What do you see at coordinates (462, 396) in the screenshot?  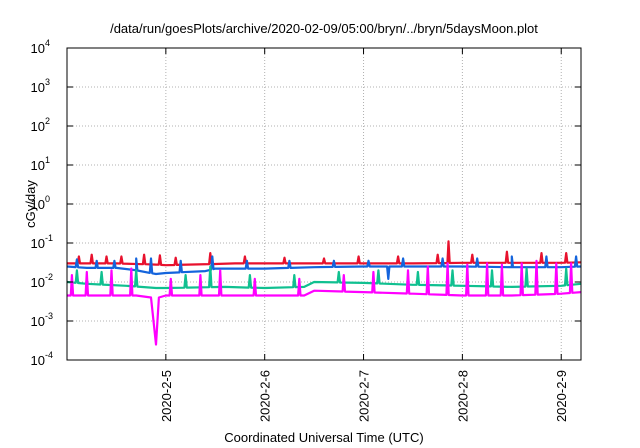 I see `x-tick-label: 2020-2-8` at bounding box center [462, 396].